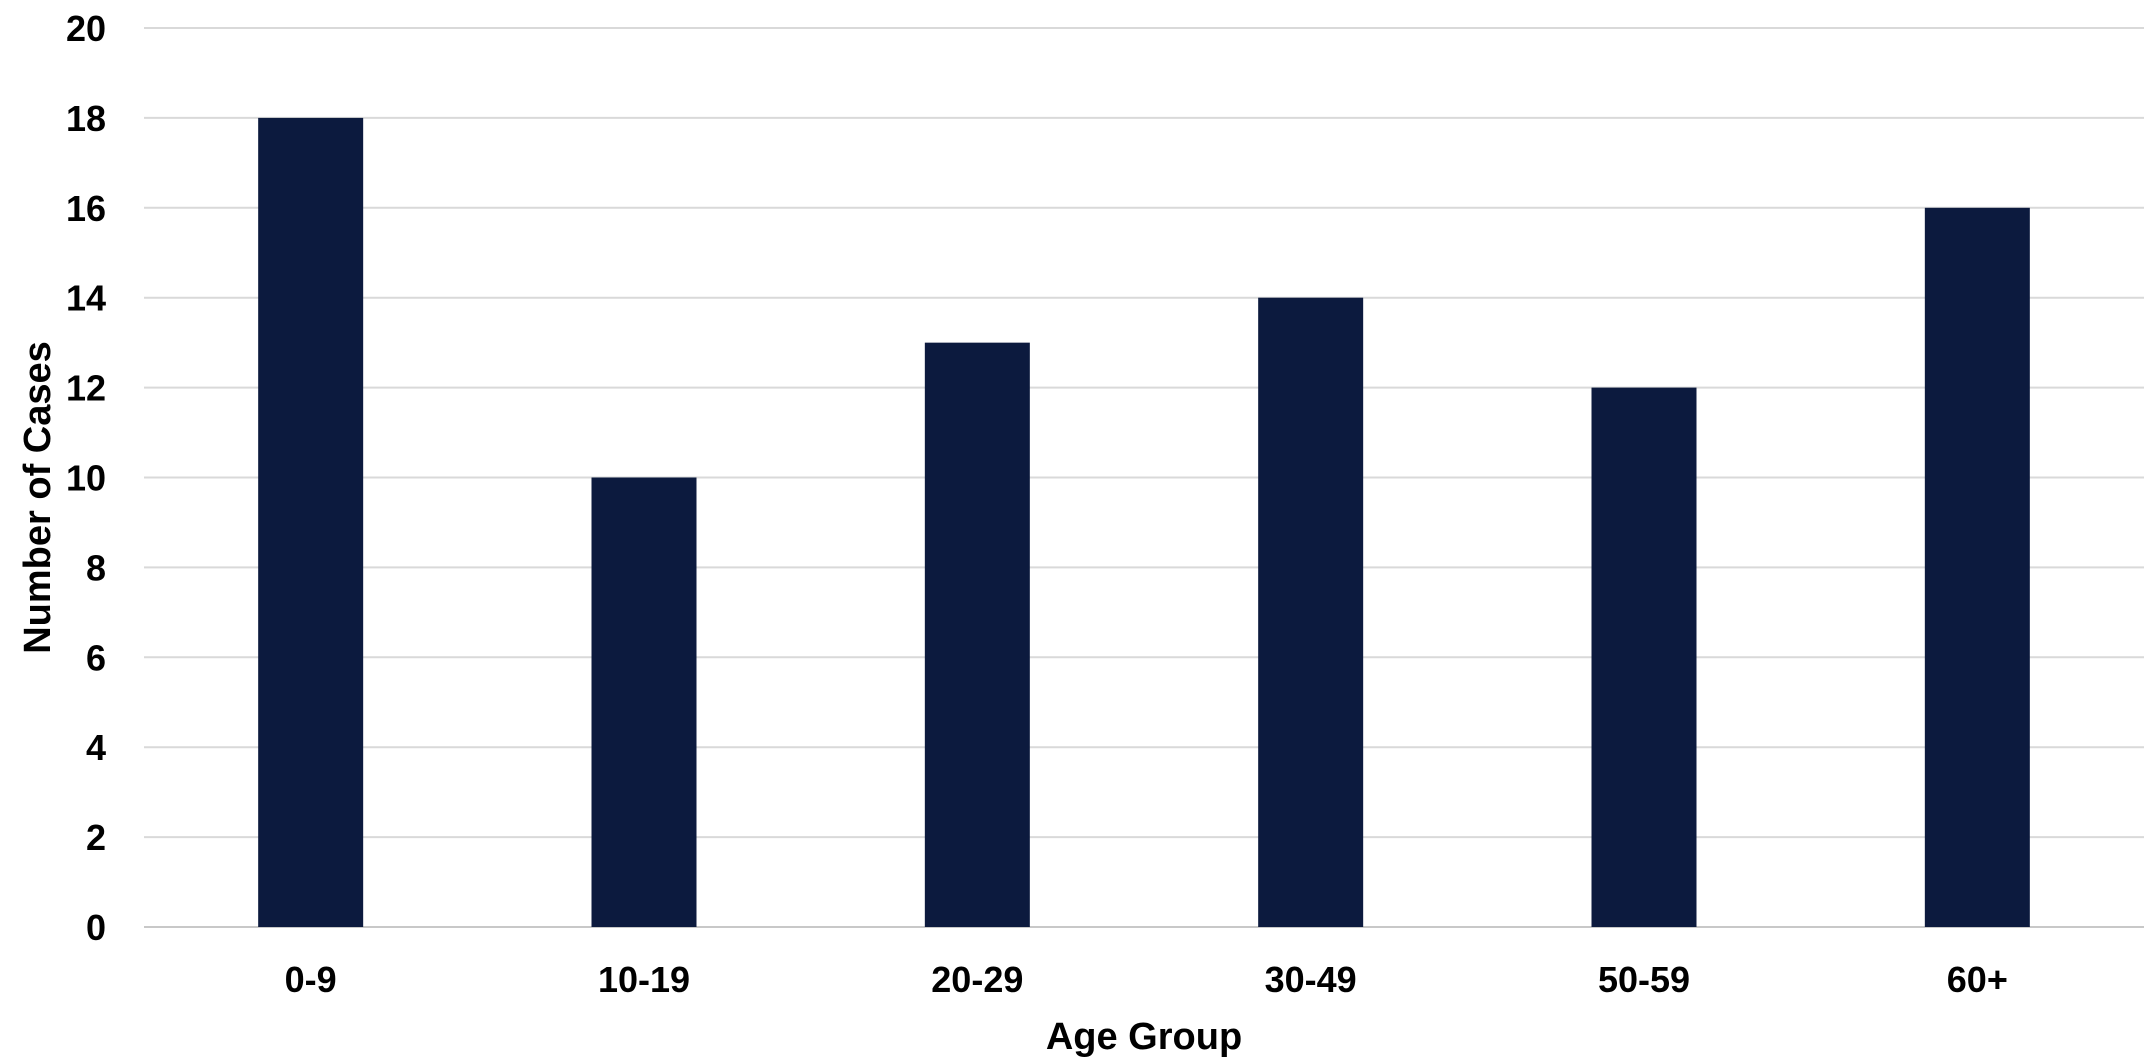  I want to click on y-tick-label: 4, so click(96, 747).